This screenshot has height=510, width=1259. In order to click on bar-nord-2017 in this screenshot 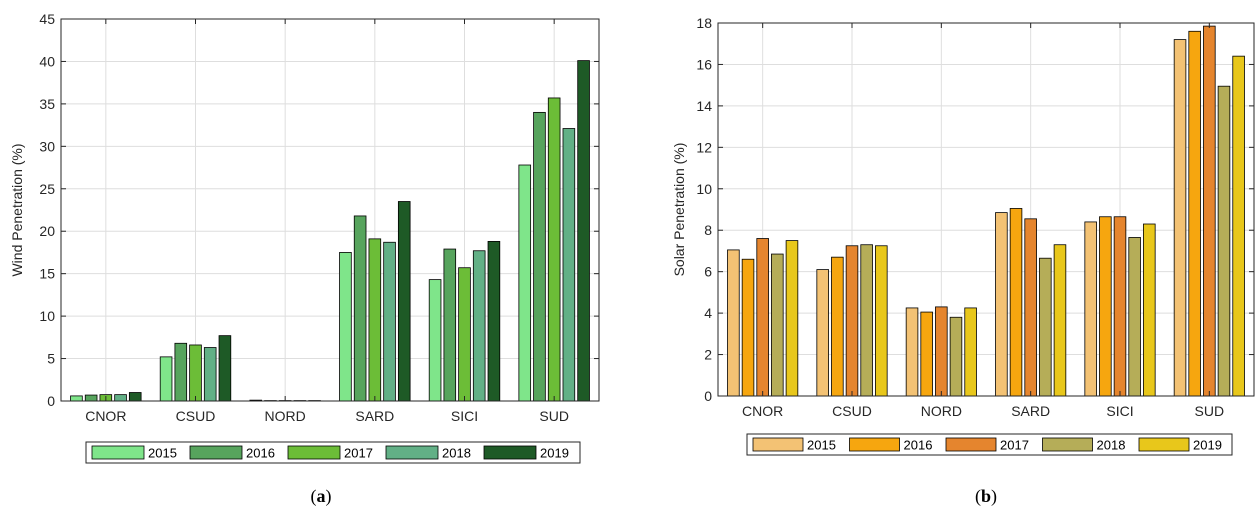, I will do `click(941, 351)`.